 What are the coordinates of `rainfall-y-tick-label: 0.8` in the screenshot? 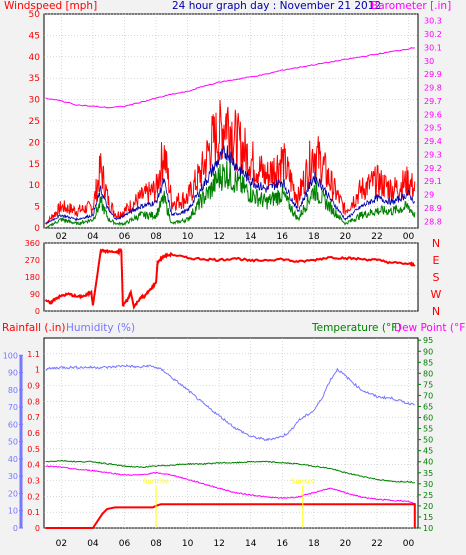 It's located at (33, 401).